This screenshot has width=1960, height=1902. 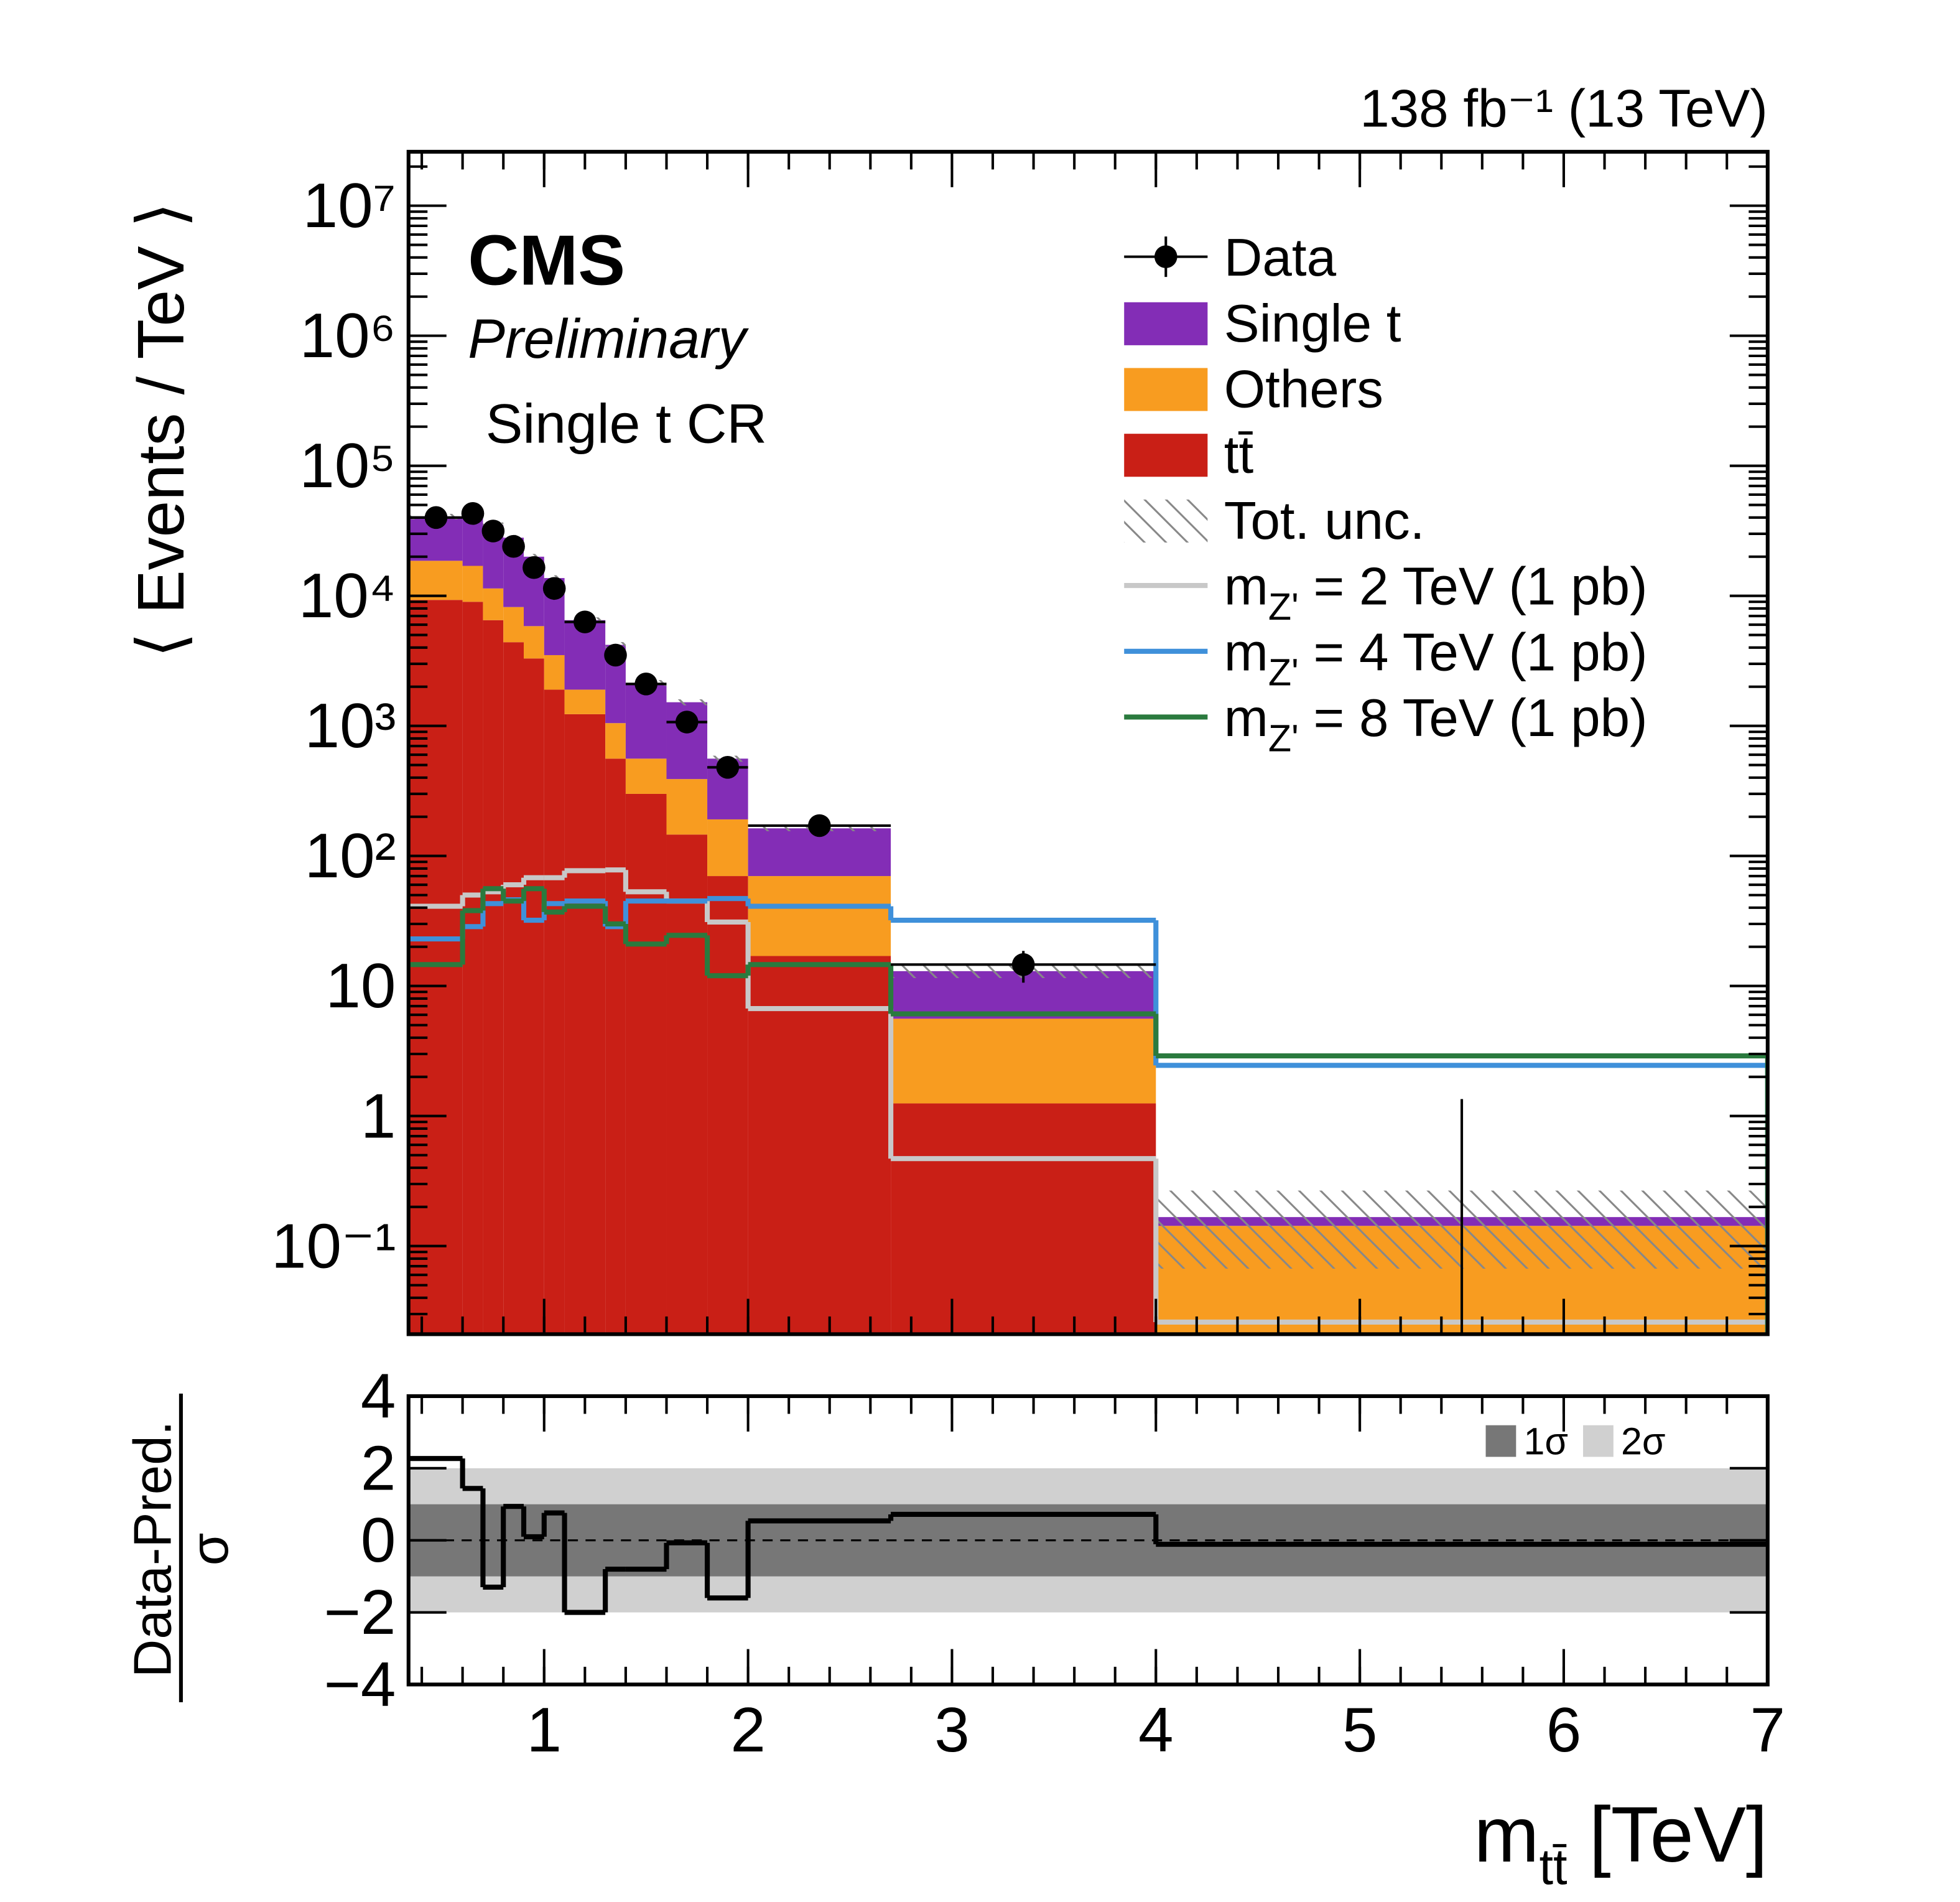 What do you see at coordinates (1239, 455) in the screenshot?
I see `legend-label: tt̄` at bounding box center [1239, 455].